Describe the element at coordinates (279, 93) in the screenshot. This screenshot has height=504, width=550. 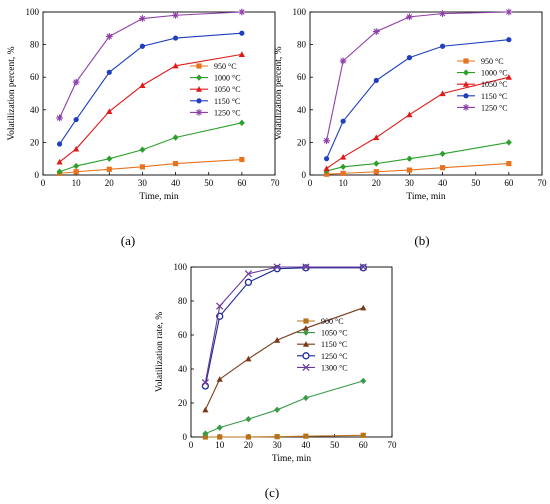
I see `y-axis-label: Volatilization percent, %` at that location.